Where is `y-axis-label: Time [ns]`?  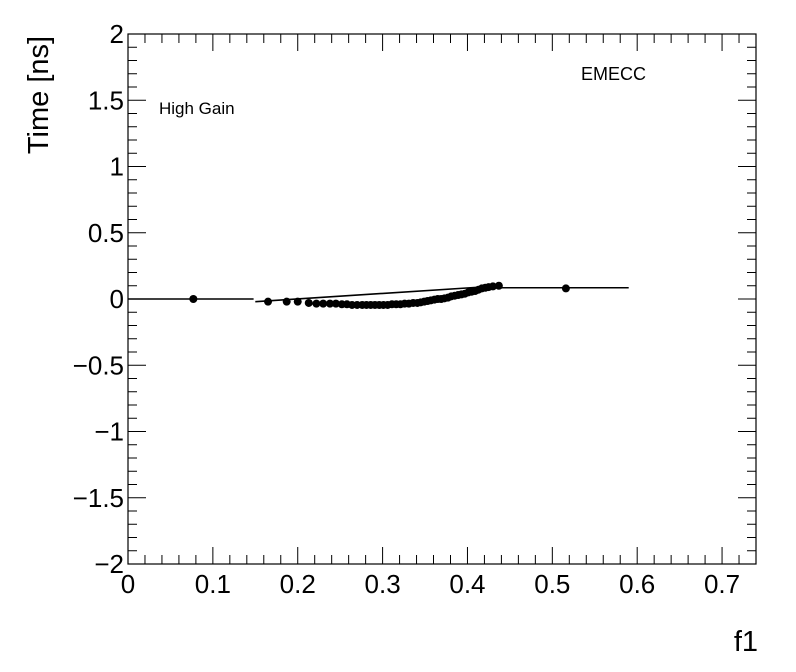 y-axis-label: Time [ns] is located at coordinates (39, 95).